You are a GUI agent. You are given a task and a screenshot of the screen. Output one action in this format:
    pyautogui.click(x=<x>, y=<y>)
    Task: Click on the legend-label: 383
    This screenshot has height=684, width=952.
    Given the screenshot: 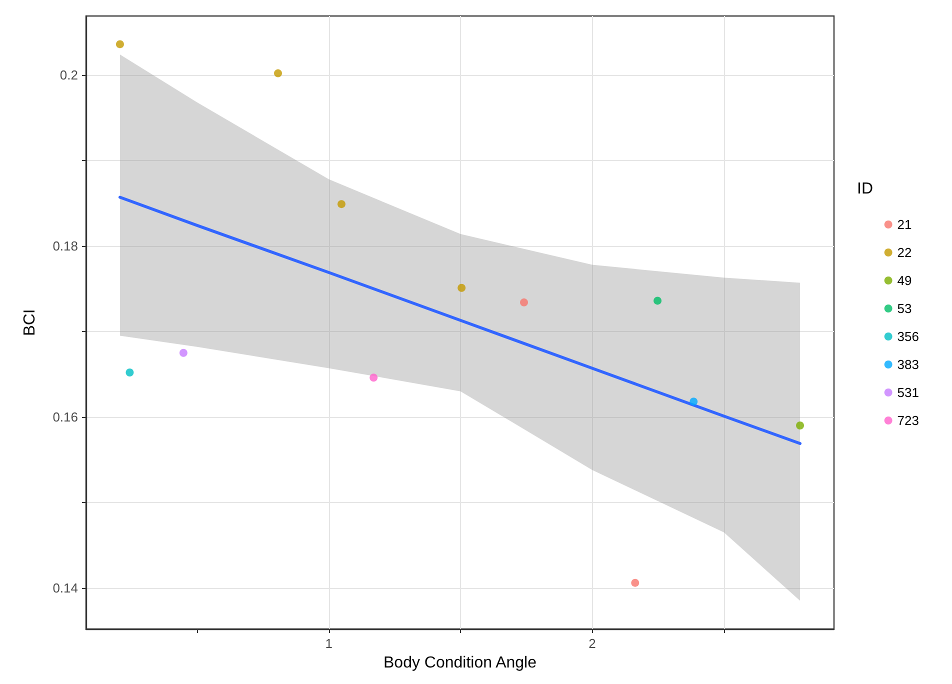 What is the action you would take?
    pyautogui.click(x=908, y=364)
    